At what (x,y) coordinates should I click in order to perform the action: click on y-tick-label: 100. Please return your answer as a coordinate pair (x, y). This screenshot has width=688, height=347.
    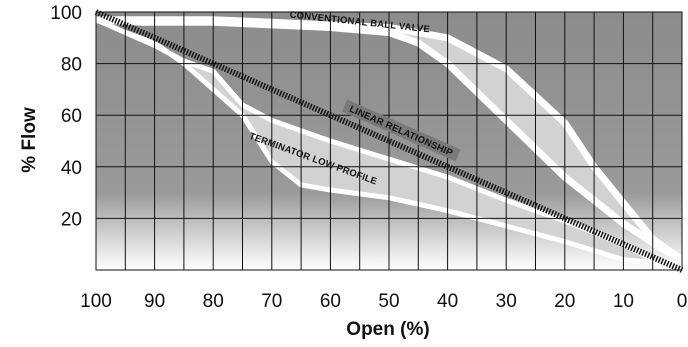
    Looking at the image, I should click on (66, 13).